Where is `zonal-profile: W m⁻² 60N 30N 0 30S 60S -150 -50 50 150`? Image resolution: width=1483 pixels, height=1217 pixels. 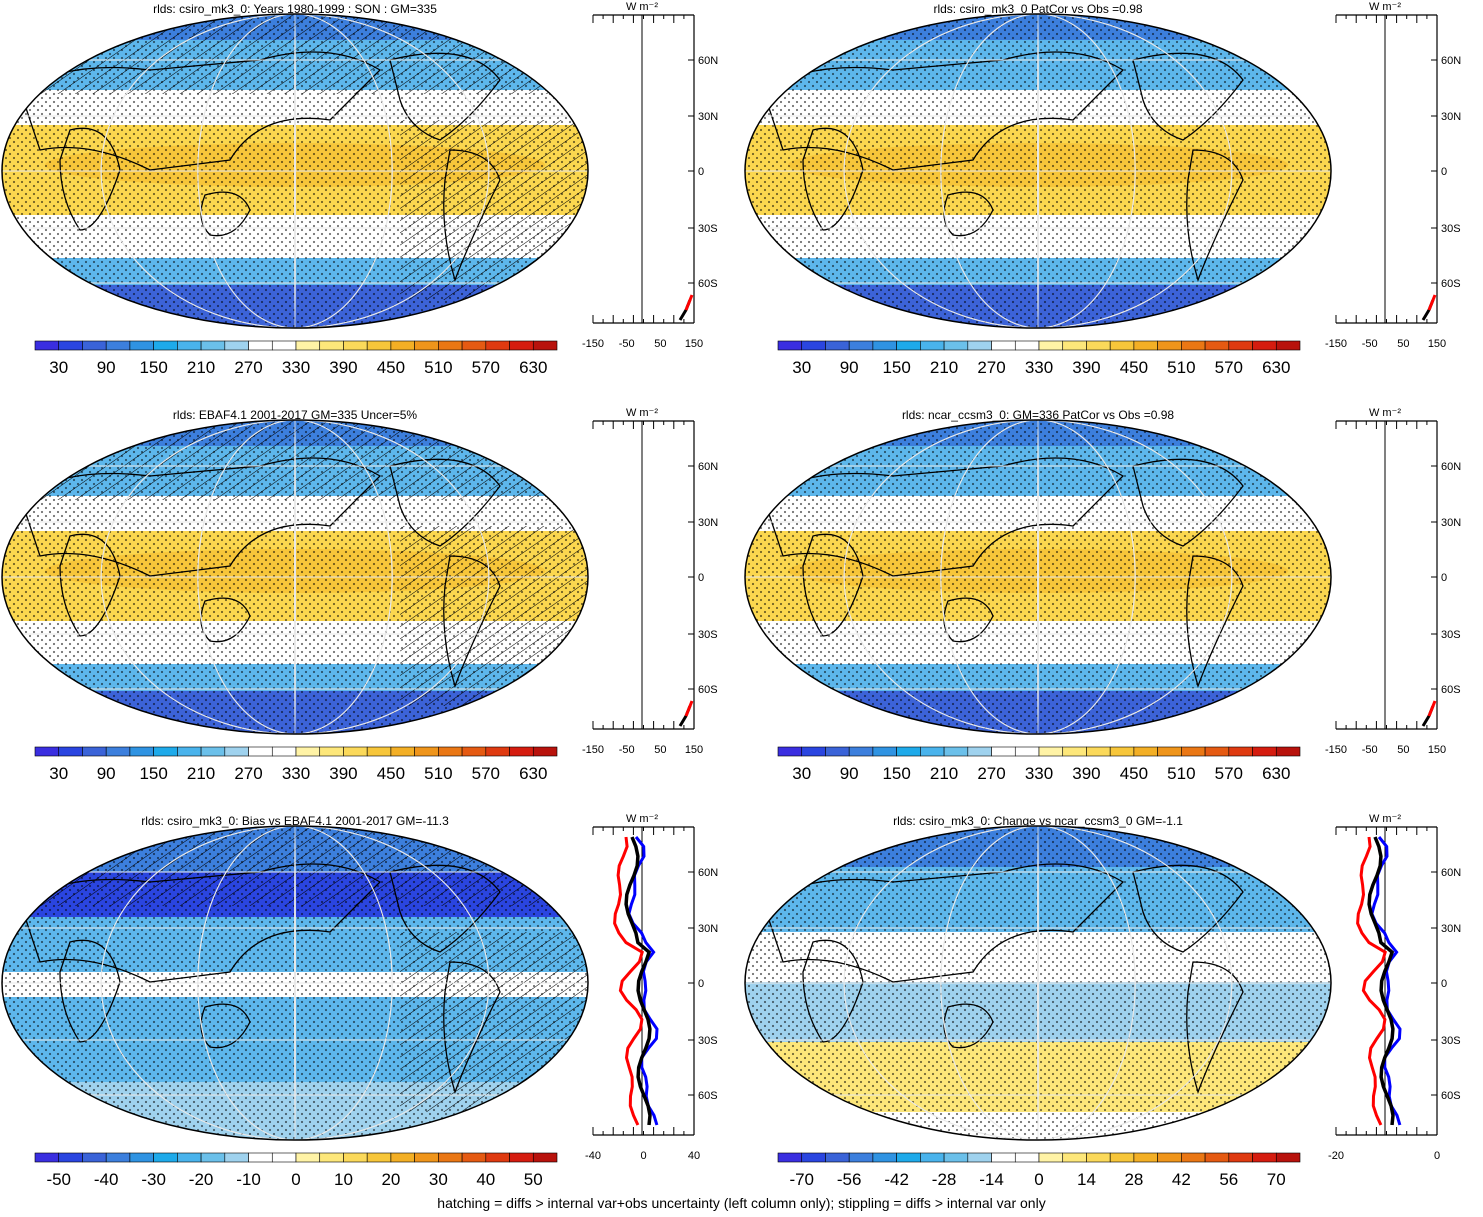 zonal-profile: W m⁻² 60N 30N 0 30S 60S -150 -50 50 150 is located at coordinates (1393, 581).